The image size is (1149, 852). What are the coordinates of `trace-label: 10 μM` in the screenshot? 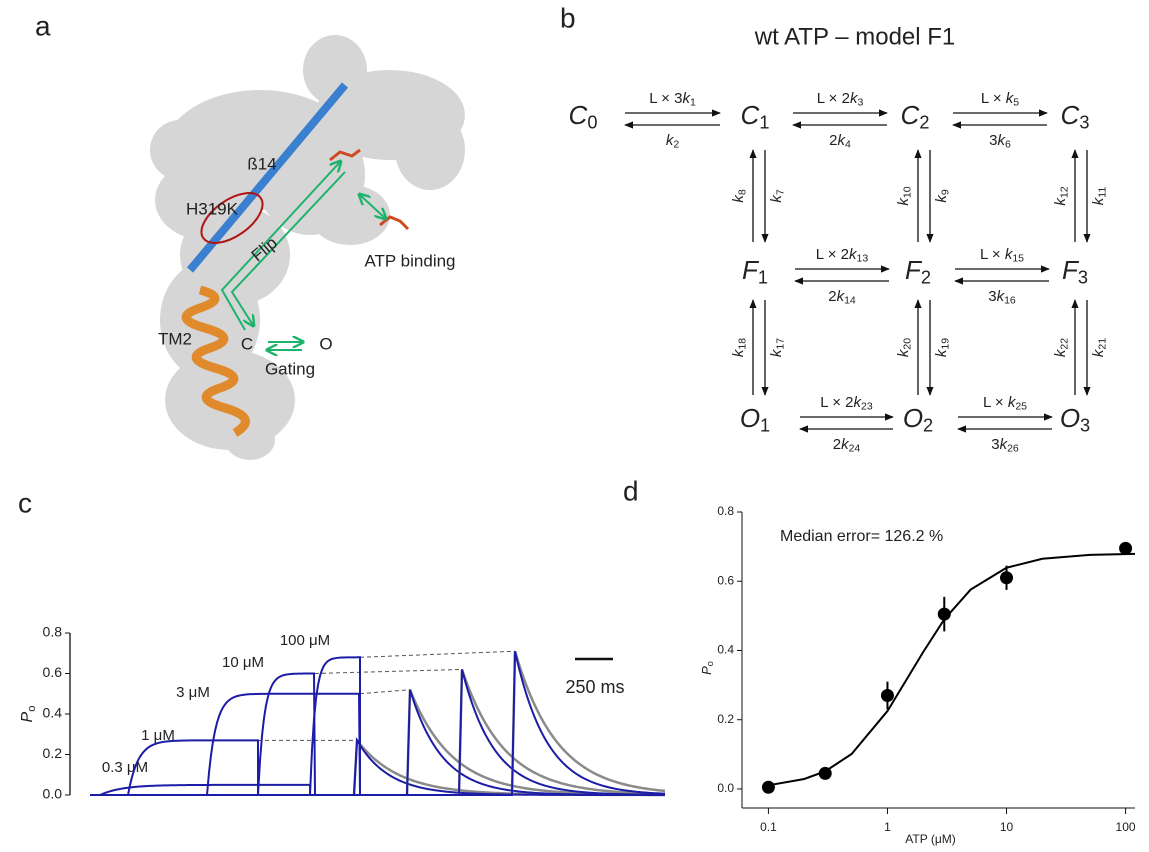 It's located at (243, 662).